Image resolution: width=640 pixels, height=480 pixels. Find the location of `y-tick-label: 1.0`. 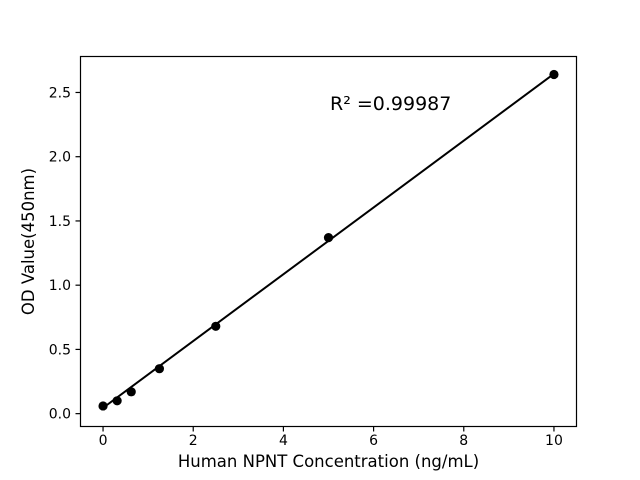

y-tick-label: 1.0 is located at coordinates (60, 286).